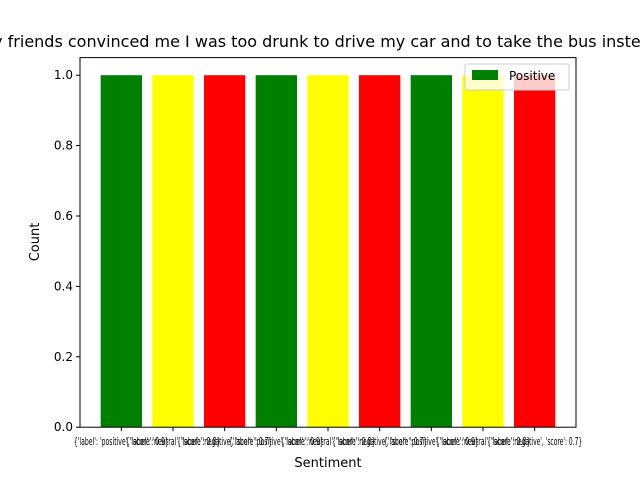  I want to click on legend: Positive, so click(517, 77).